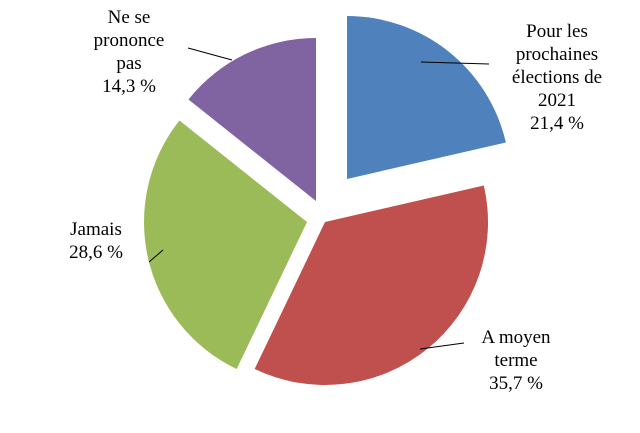  What do you see at coordinates (557, 123) in the screenshot?
I see `slice-label-value: 21,4 %` at bounding box center [557, 123].